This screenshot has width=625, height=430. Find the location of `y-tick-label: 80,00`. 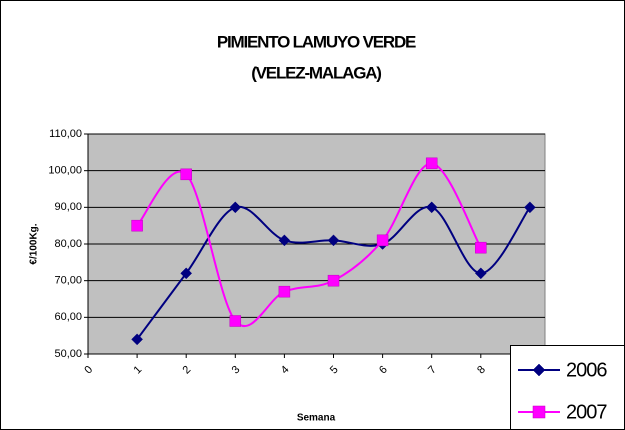

y-tick-label: 80,00 is located at coordinates (68, 244).